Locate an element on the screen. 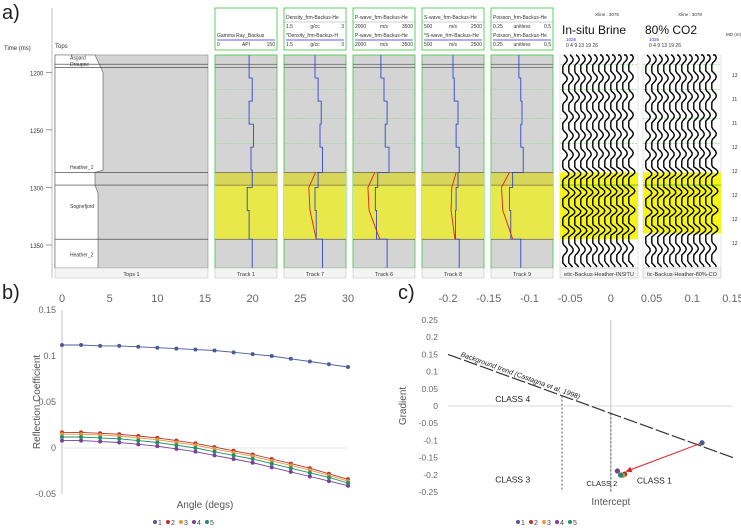 This screenshot has width=741, height=530. track-unit-lower: API is located at coordinates (246, 45).